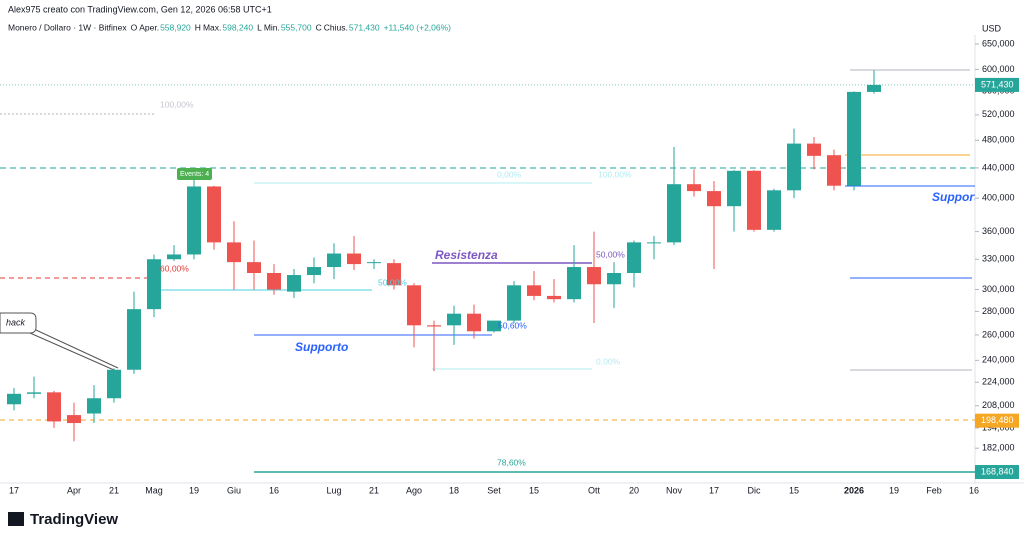  I want to click on header-text: 558,920, so click(175, 27).